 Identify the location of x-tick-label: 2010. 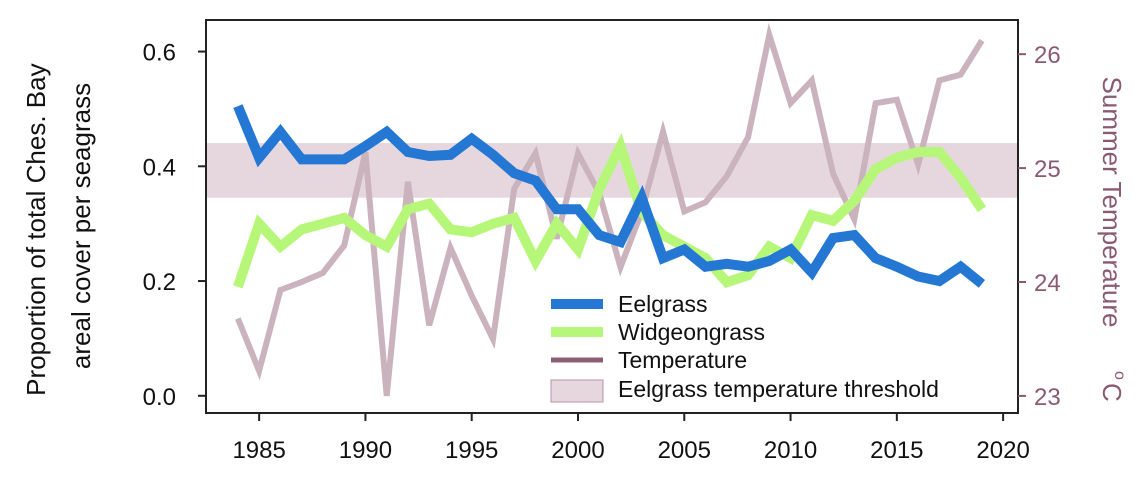
(790, 450).